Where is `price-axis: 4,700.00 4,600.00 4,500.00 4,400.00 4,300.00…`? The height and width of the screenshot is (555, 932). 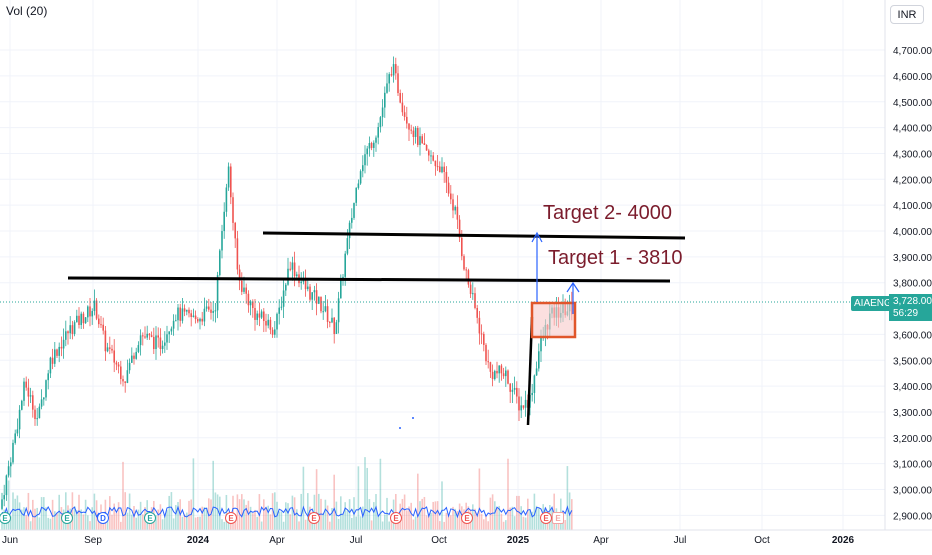 price-axis: 4,700.00 4,600.00 4,500.00 4,400.00 4,300.00… is located at coordinates (908, 265).